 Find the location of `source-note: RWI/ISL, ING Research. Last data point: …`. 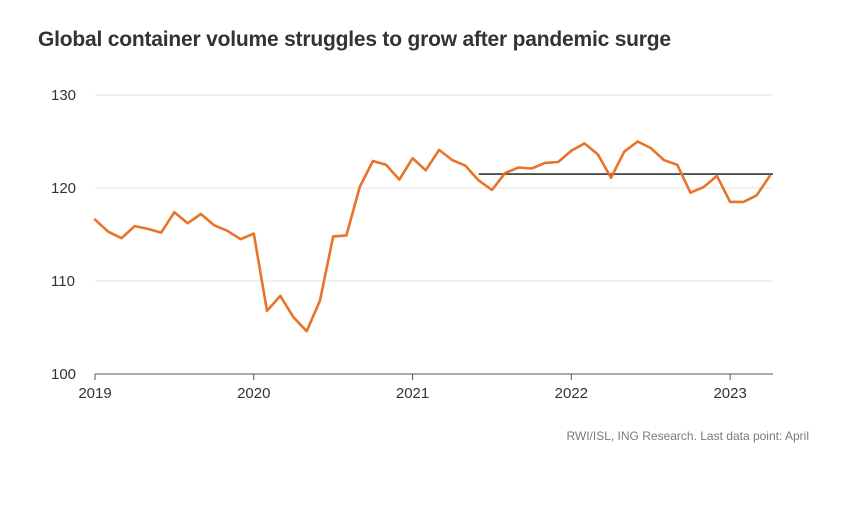

source-note: RWI/ISL, ING Research. Last data point: … is located at coordinates (687, 436).